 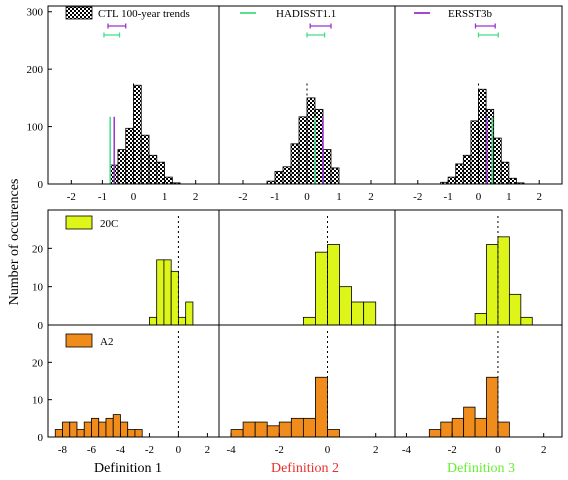 I want to click on legend-20c: 20C, so click(x=91, y=222).